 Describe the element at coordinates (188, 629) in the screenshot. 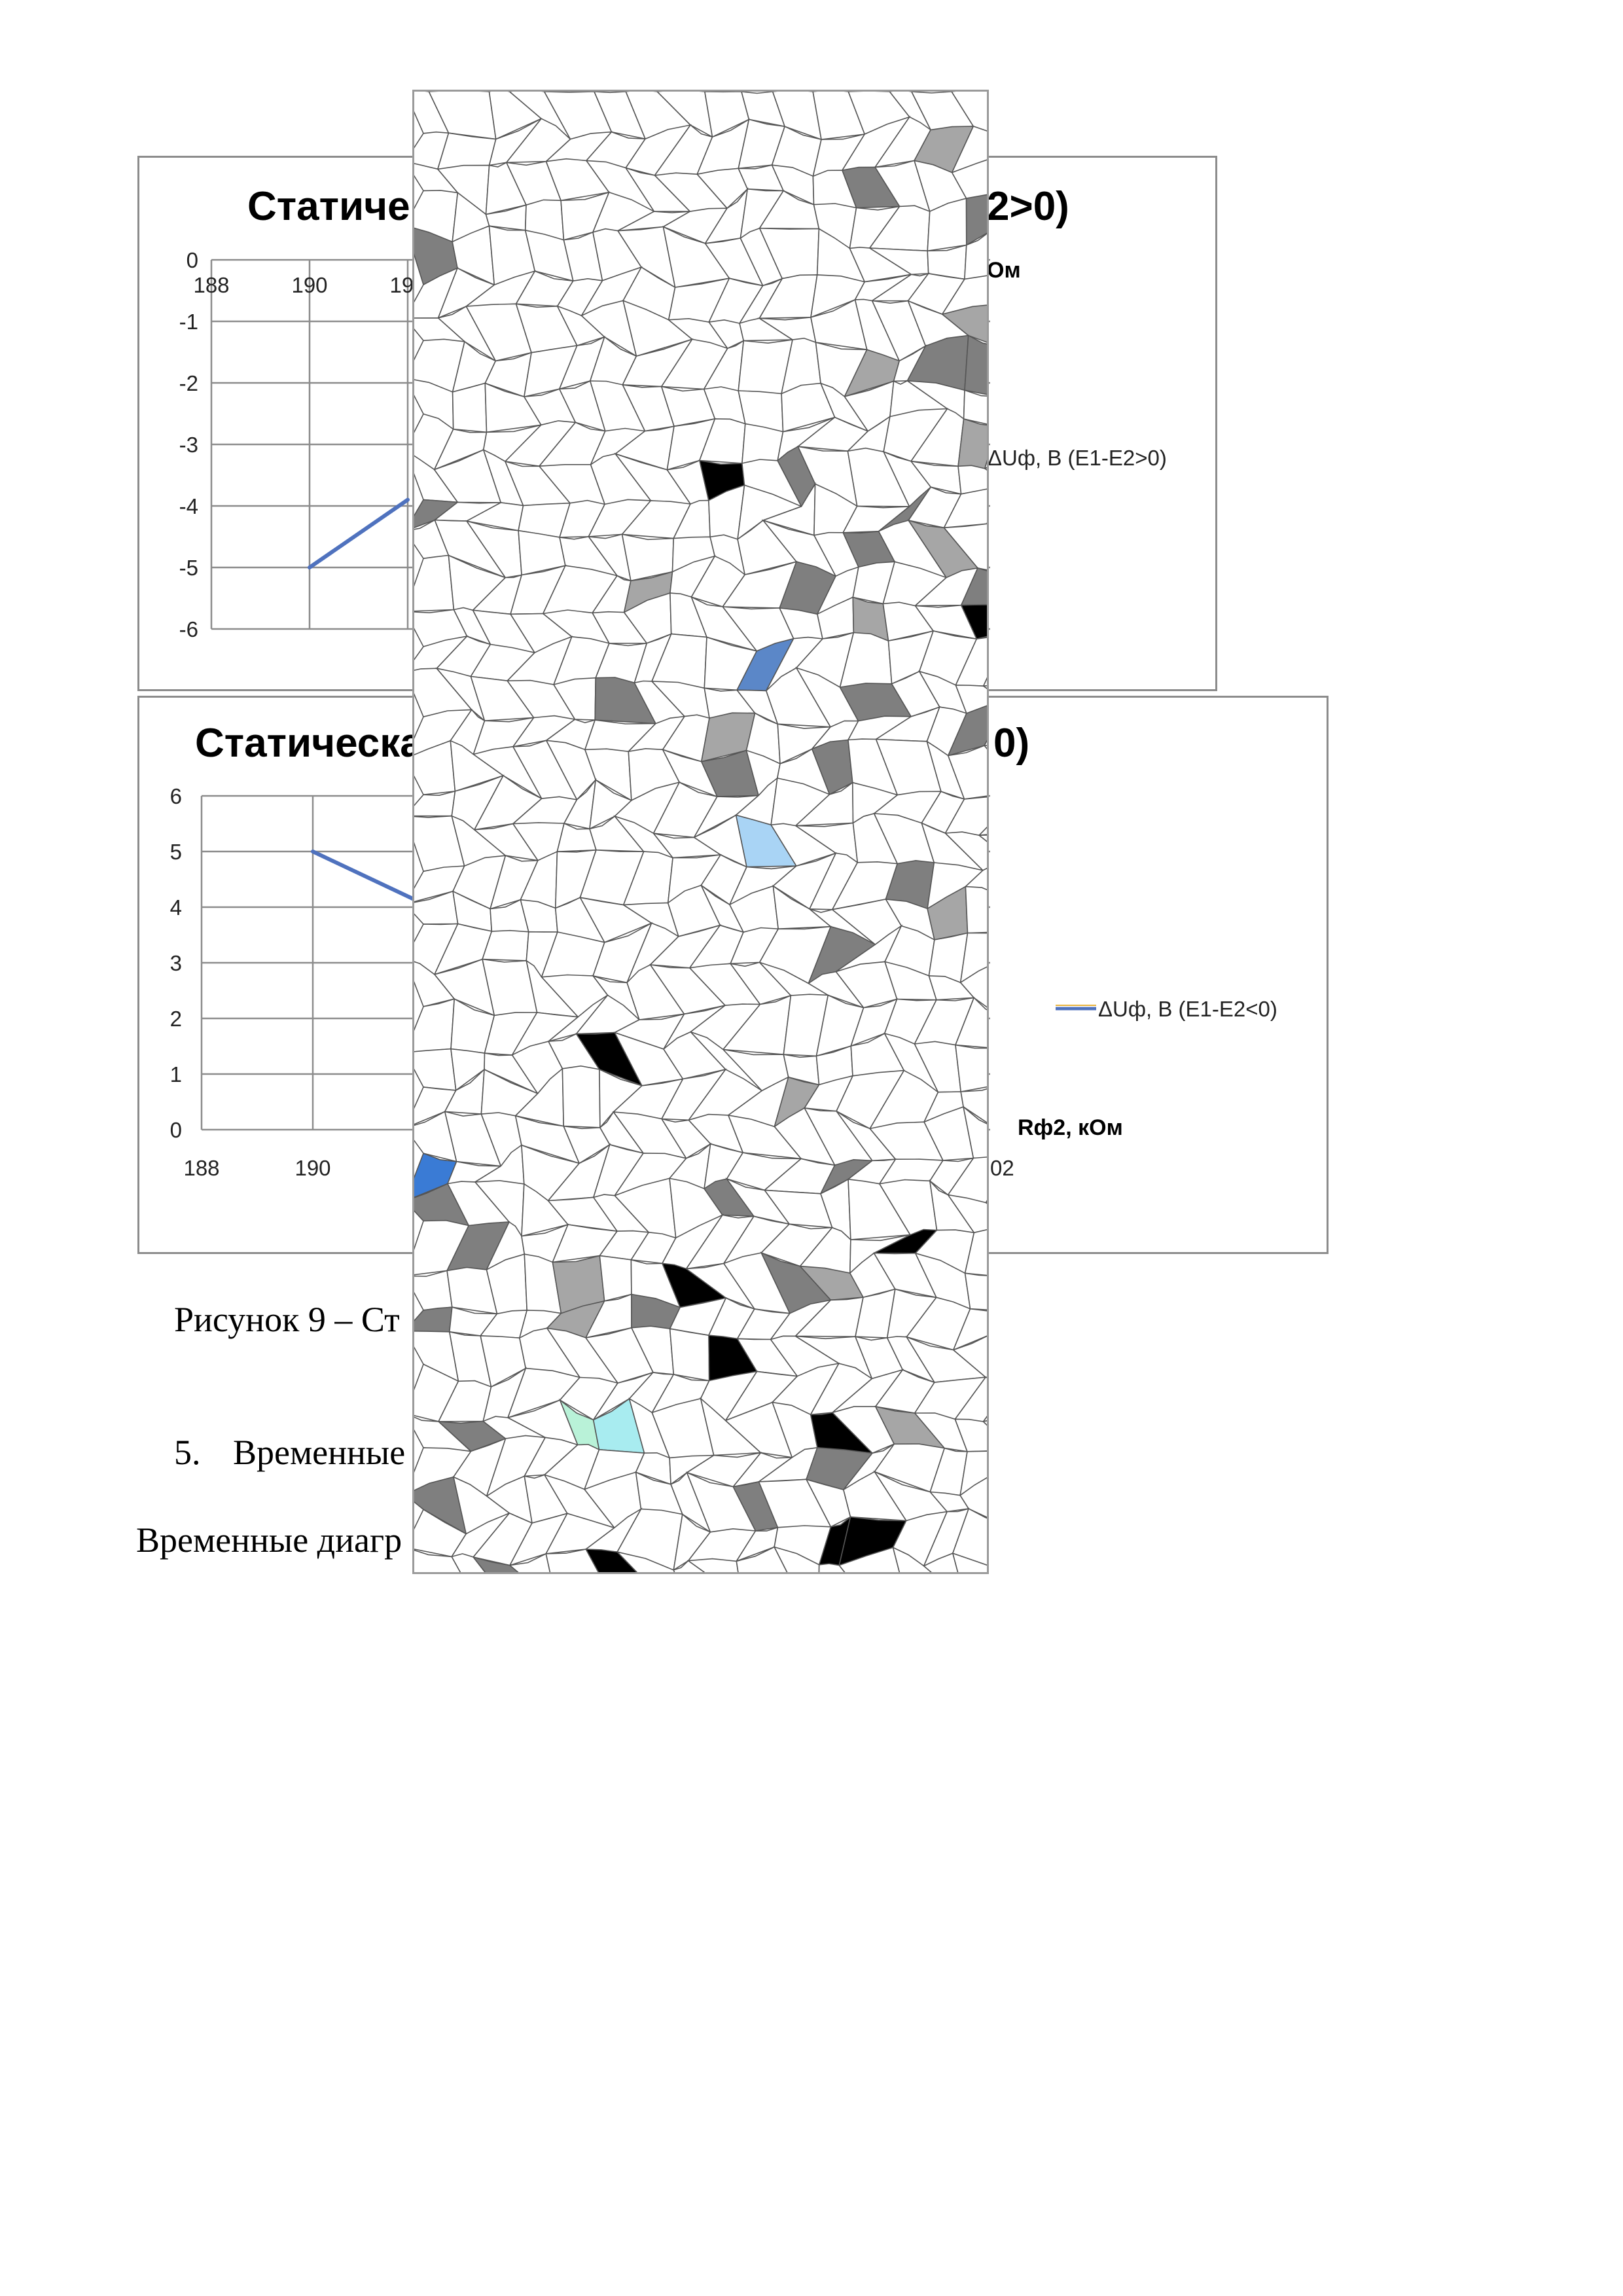

I see `chart-1-y-tick-label: -6` at that location.